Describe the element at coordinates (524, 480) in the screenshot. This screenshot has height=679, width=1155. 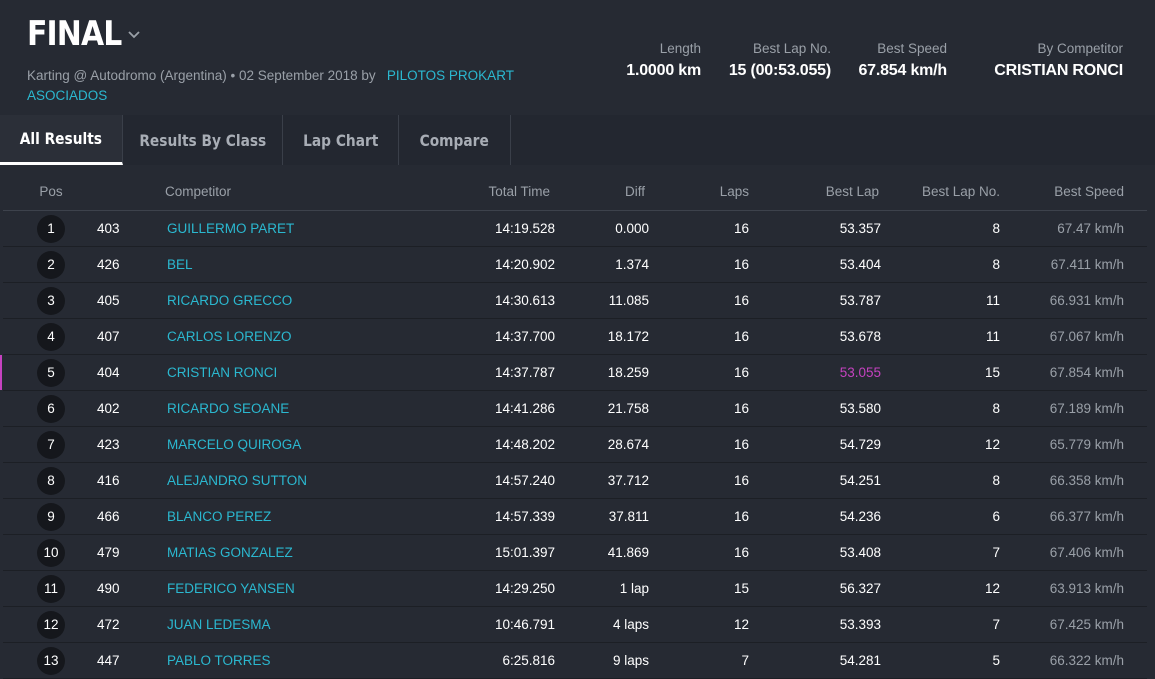
I see `total-time: 14:57.240` at that location.